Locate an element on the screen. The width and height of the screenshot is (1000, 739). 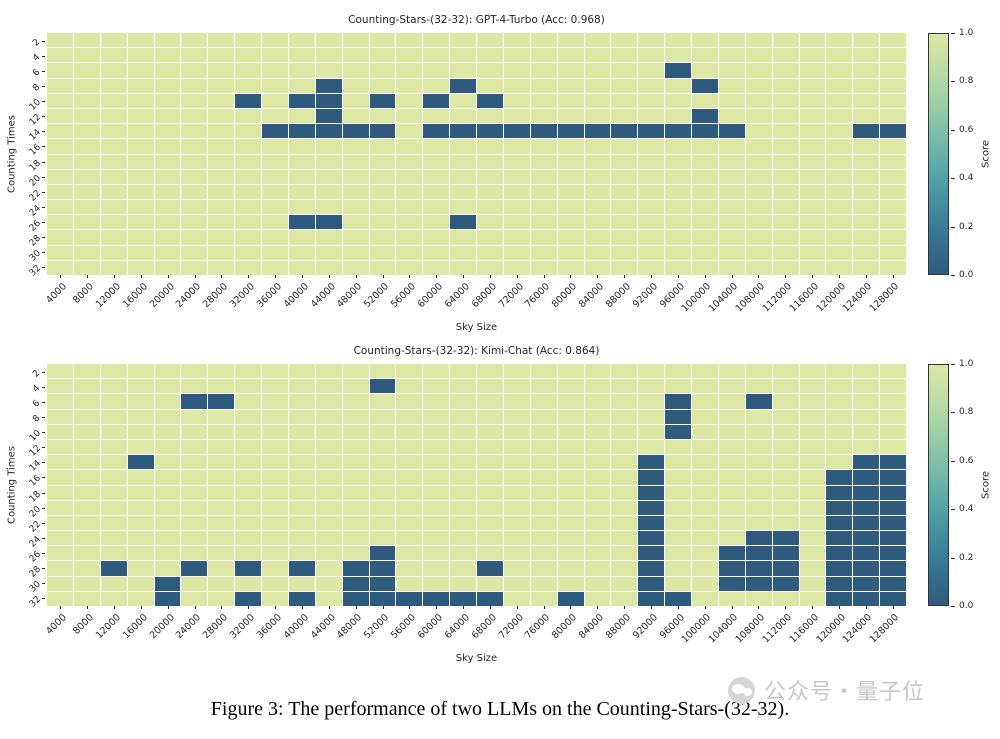
watermark-text: 公众号・量子位 is located at coordinates (844, 692).